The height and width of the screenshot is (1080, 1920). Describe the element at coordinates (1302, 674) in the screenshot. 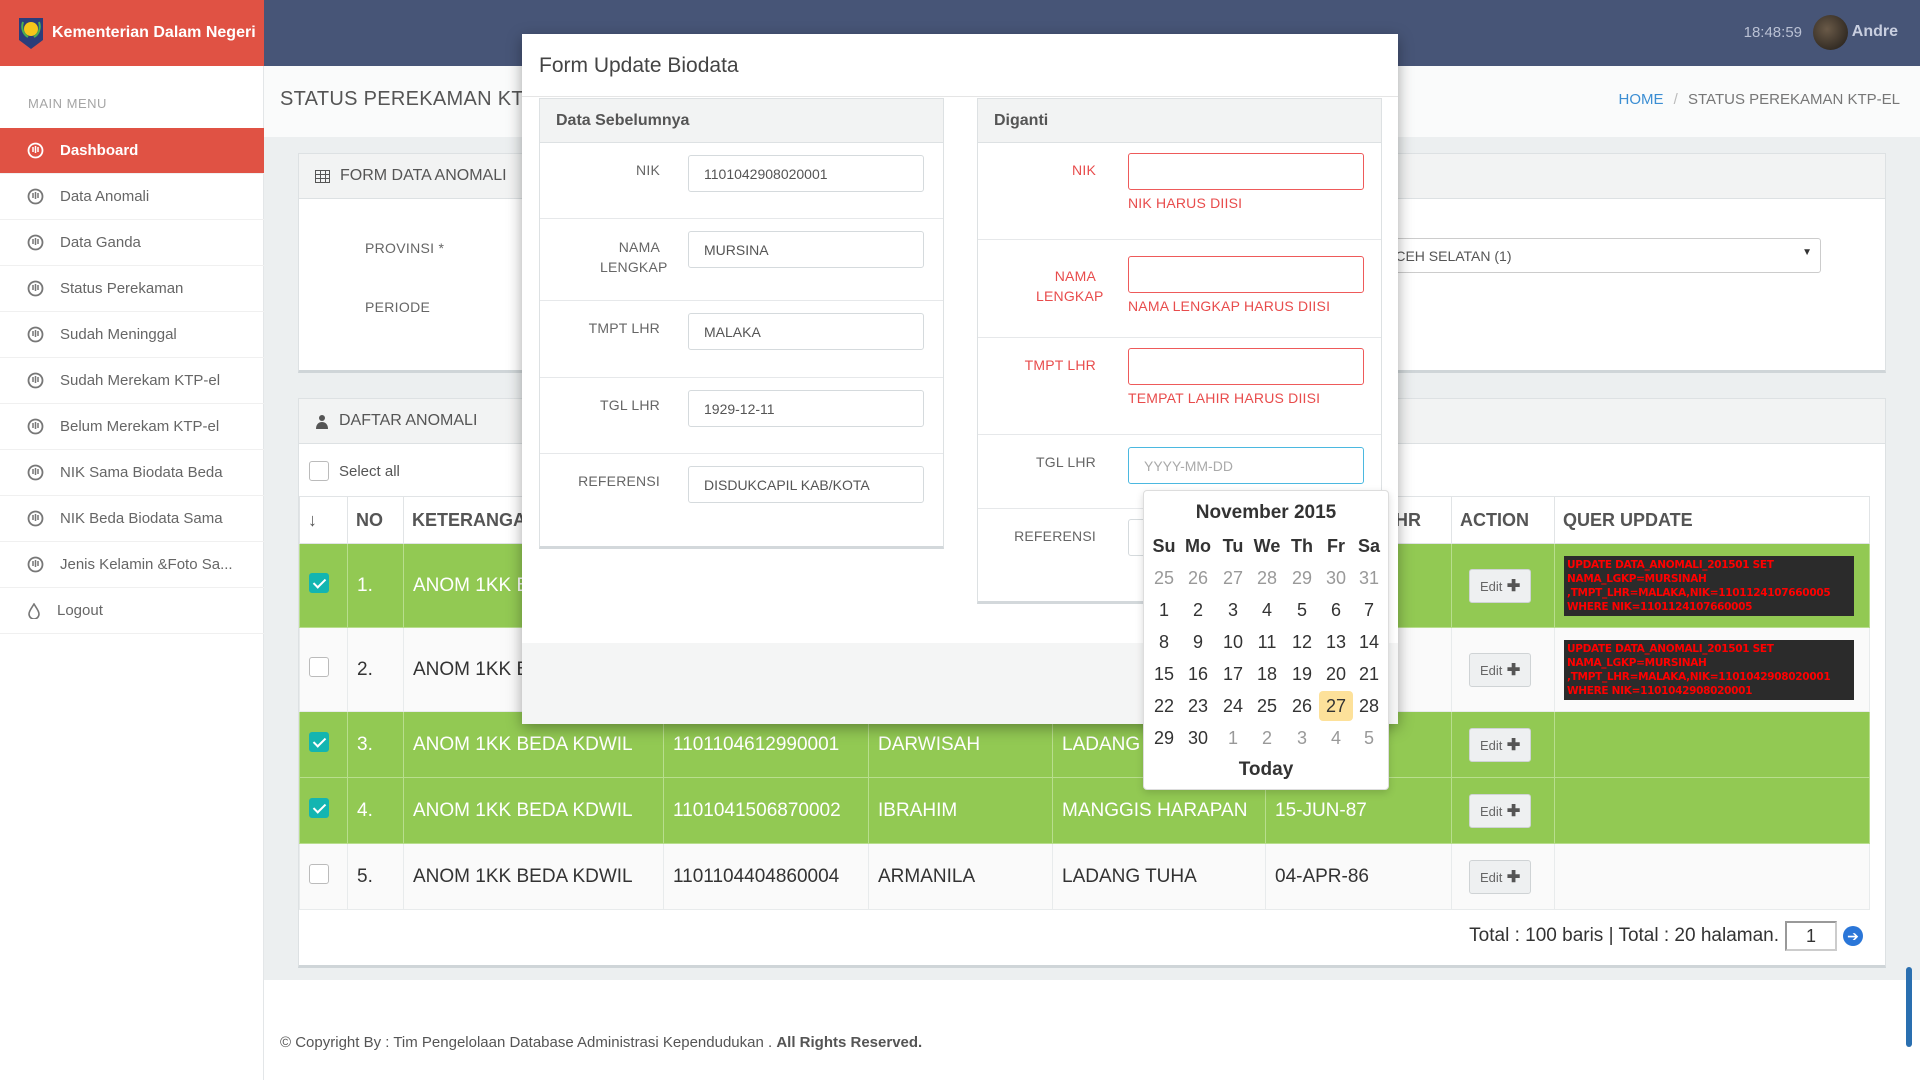

I see `calendar-day: 19` at that location.